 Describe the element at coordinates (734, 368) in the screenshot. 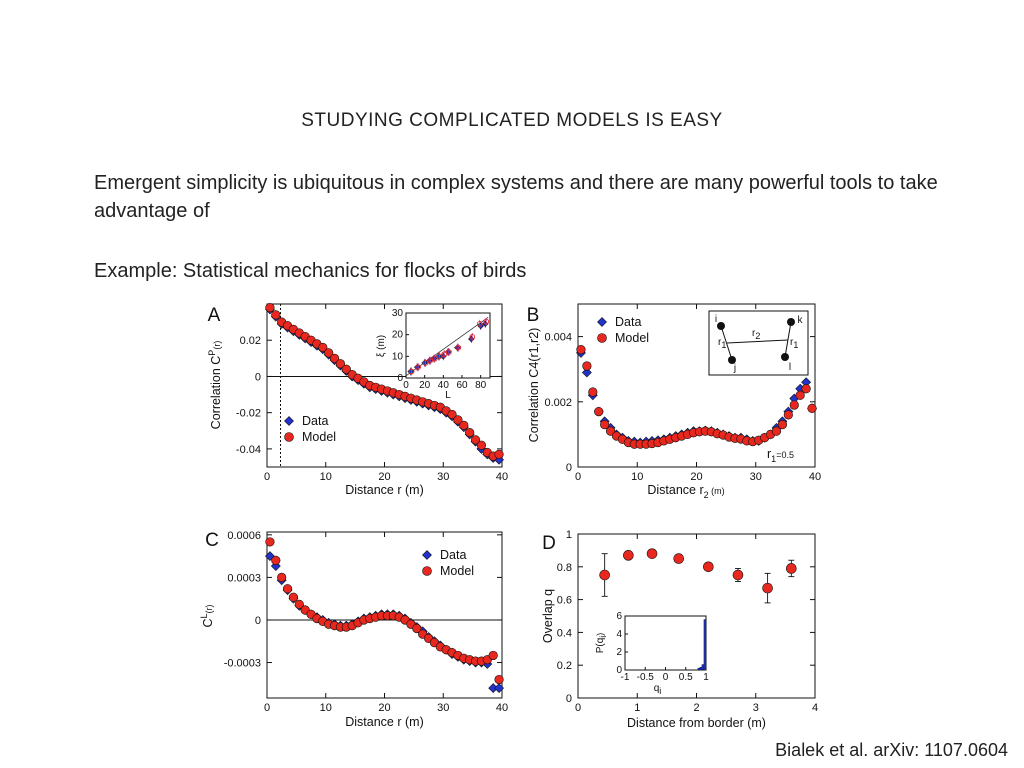

I see `panel-b-diagram-label-j: j` at that location.